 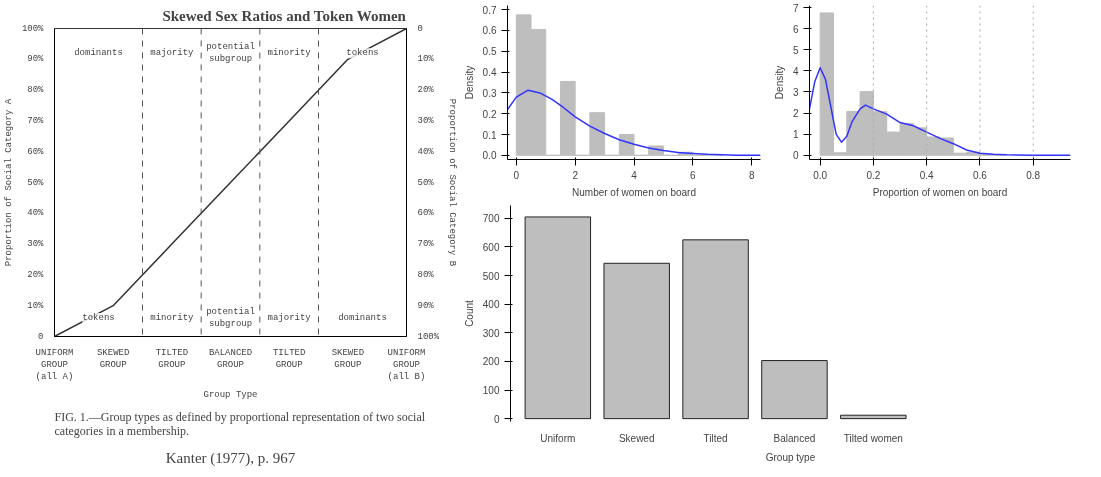 What do you see at coordinates (54, 364) in the screenshot?
I see `x-tick-label: UNIFORM GROUP (all A)` at bounding box center [54, 364].